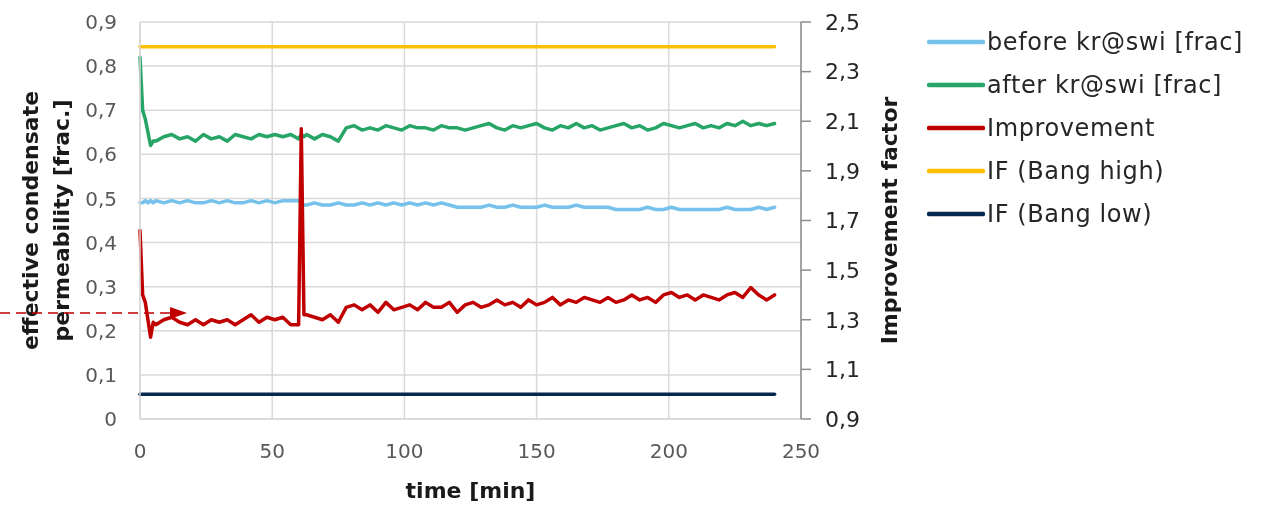 The height and width of the screenshot is (512, 1281). I want to click on y-tick-label: 0, so click(110, 419).